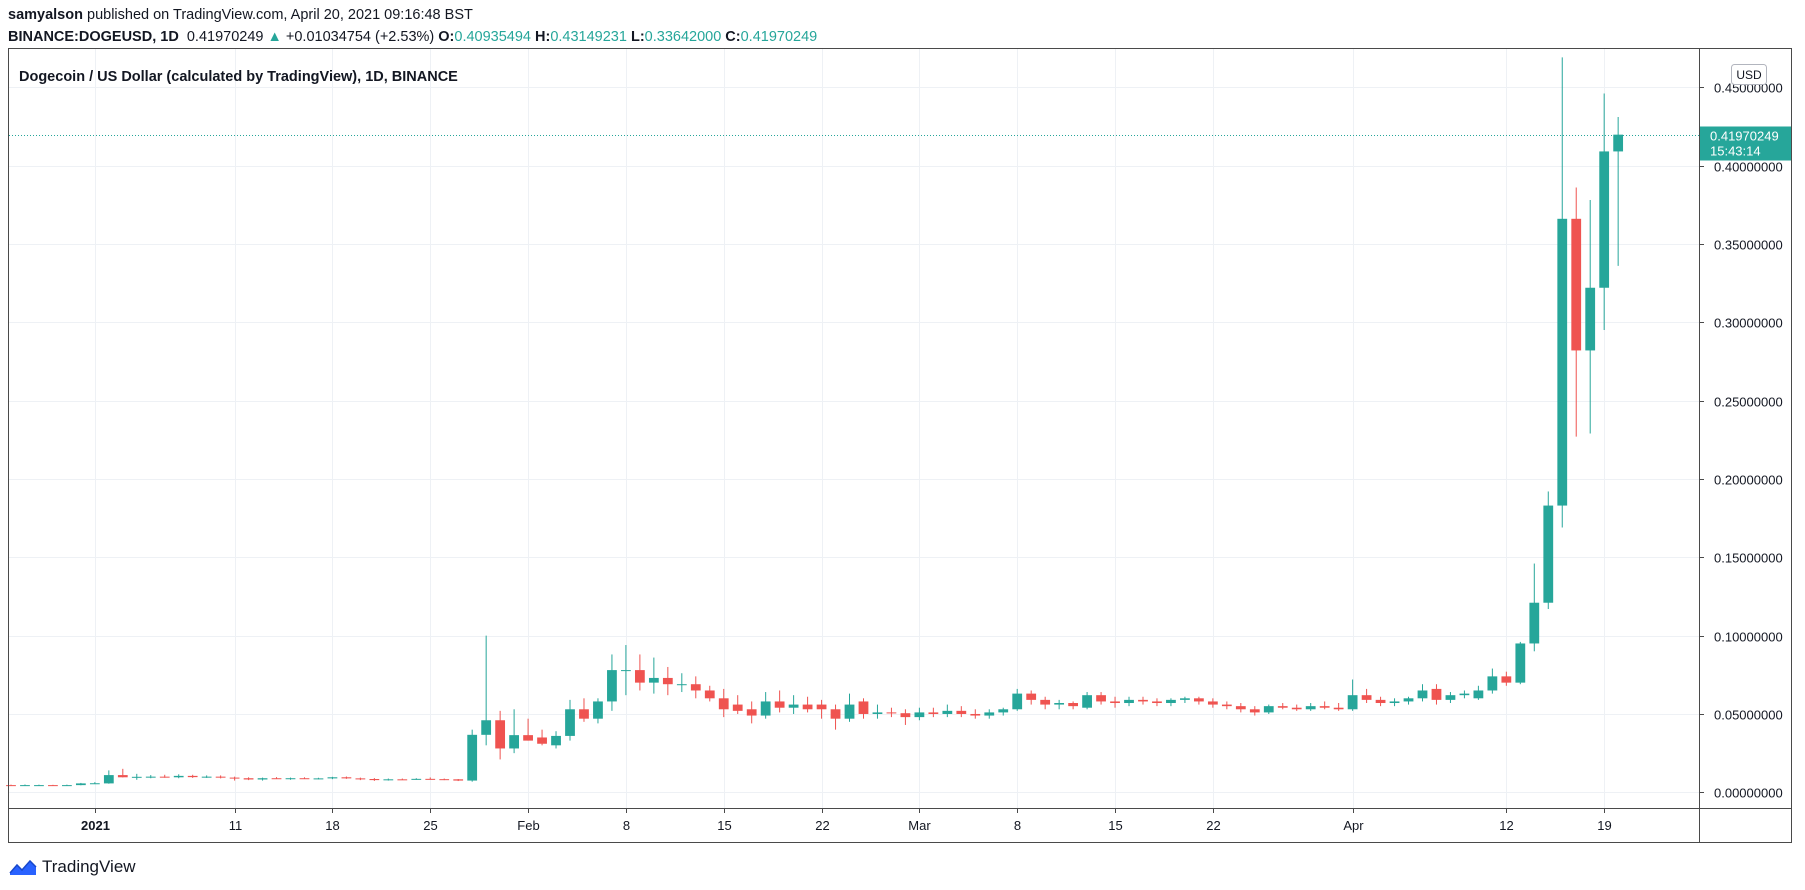  I want to click on x-tick-label: 2021, so click(95, 825).